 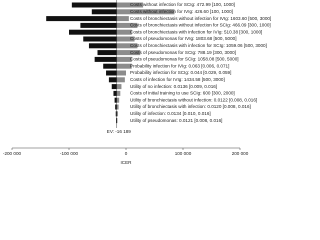 What do you see at coordinates (69, 153) in the screenshot?
I see `x-tick-label: -100 000` at bounding box center [69, 153].